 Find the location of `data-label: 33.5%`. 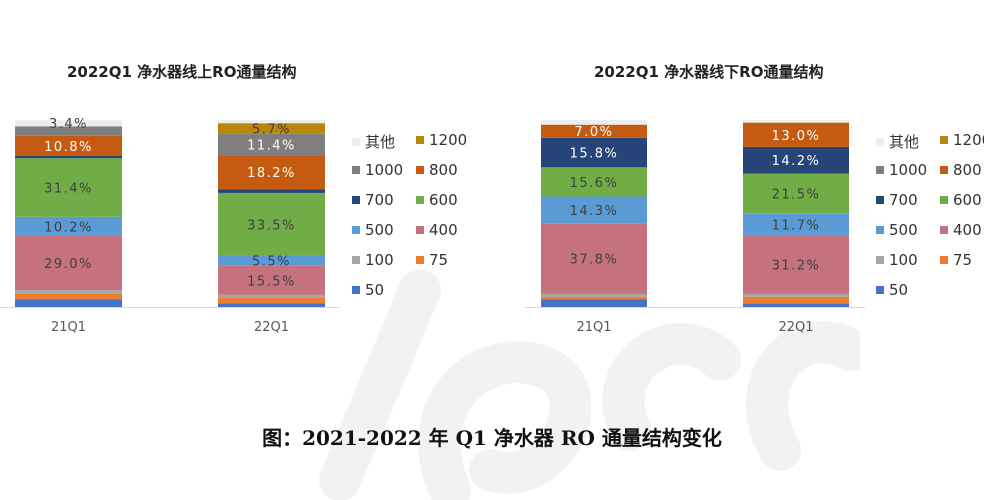

data-label: 33.5% is located at coordinates (271, 225).